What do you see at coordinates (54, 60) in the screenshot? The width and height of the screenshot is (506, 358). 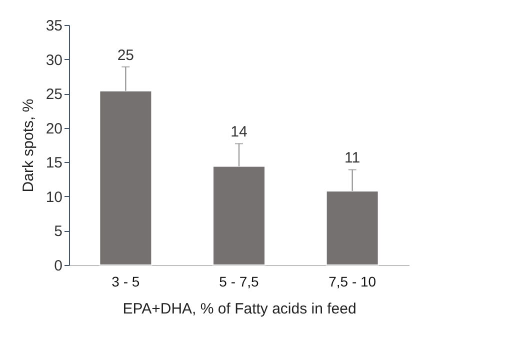 I see `y-tick-label: 30` at bounding box center [54, 60].